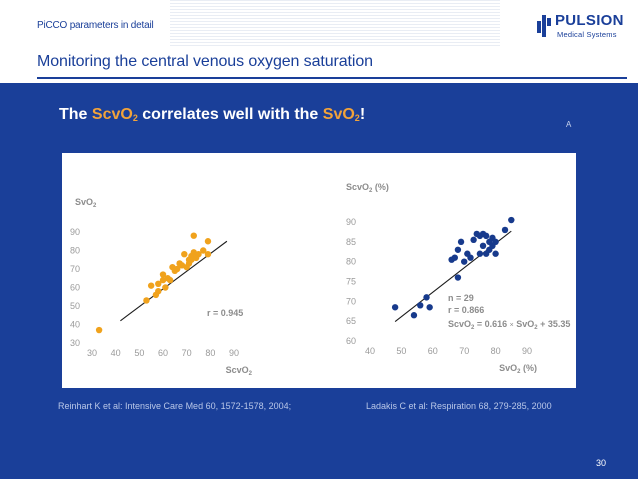  Describe the element at coordinates (587, 34) in the screenshot. I see `logo-subtitle: Medical Systems` at that location.